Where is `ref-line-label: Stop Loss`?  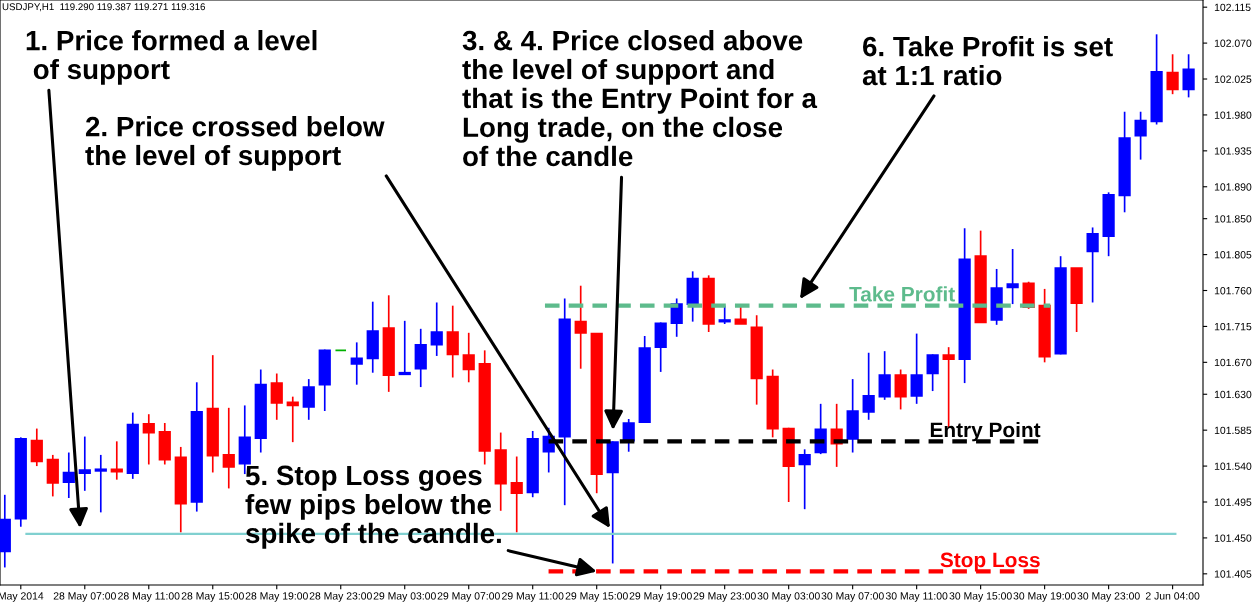 ref-line-label: Stop Loss is located at coordinates (990, 562).